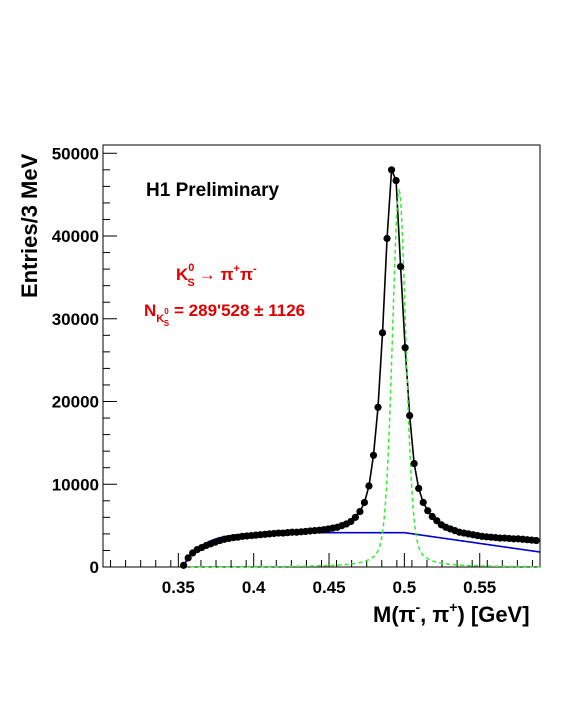 The image size is (567, 721). I want to click on count-n: N, so click(150, 310).